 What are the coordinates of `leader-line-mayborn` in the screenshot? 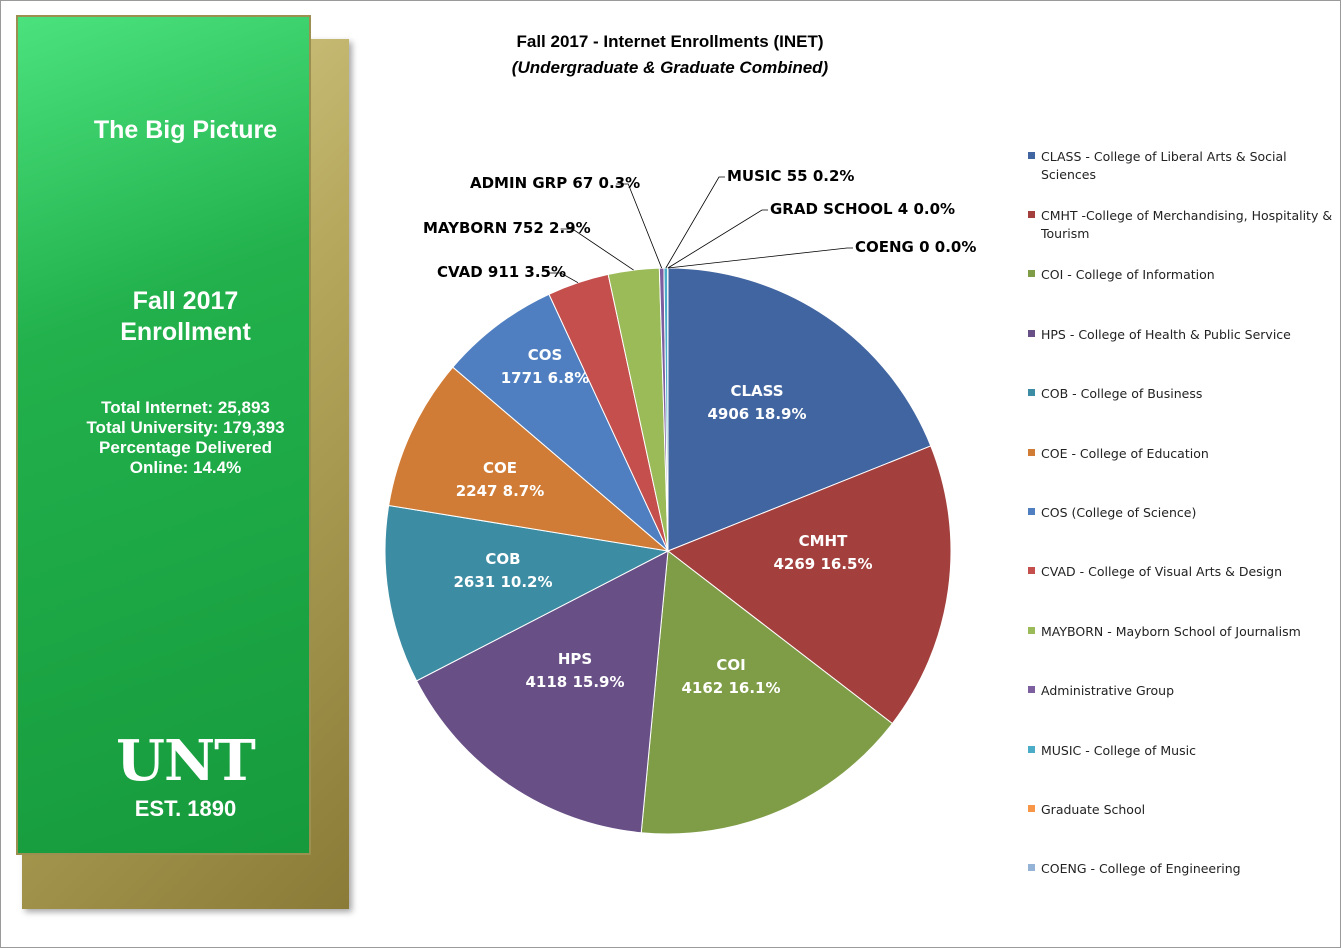 It's located at (597, 249).